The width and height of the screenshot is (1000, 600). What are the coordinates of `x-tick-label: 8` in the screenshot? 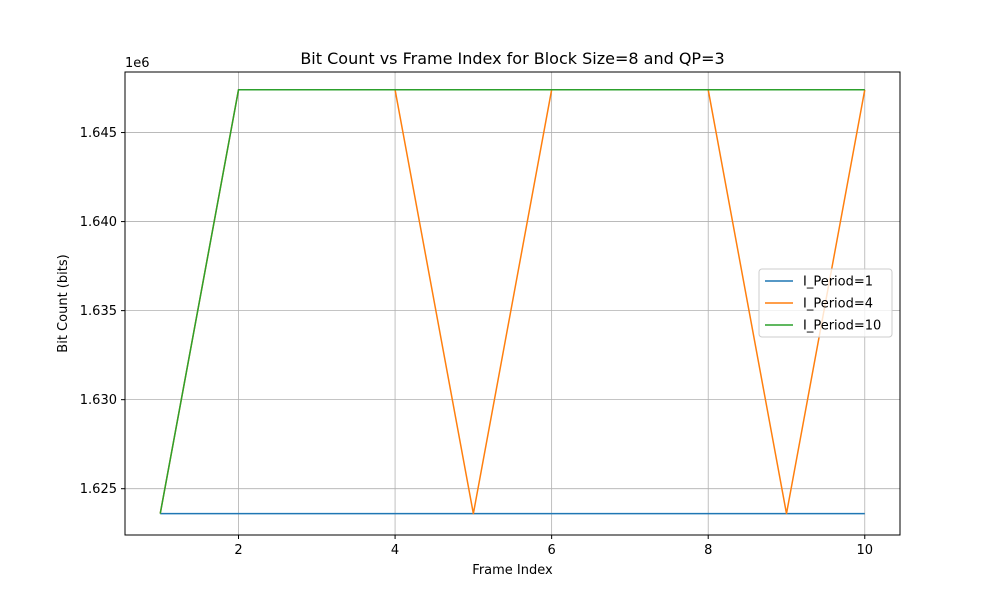 It's located at (708, 550).